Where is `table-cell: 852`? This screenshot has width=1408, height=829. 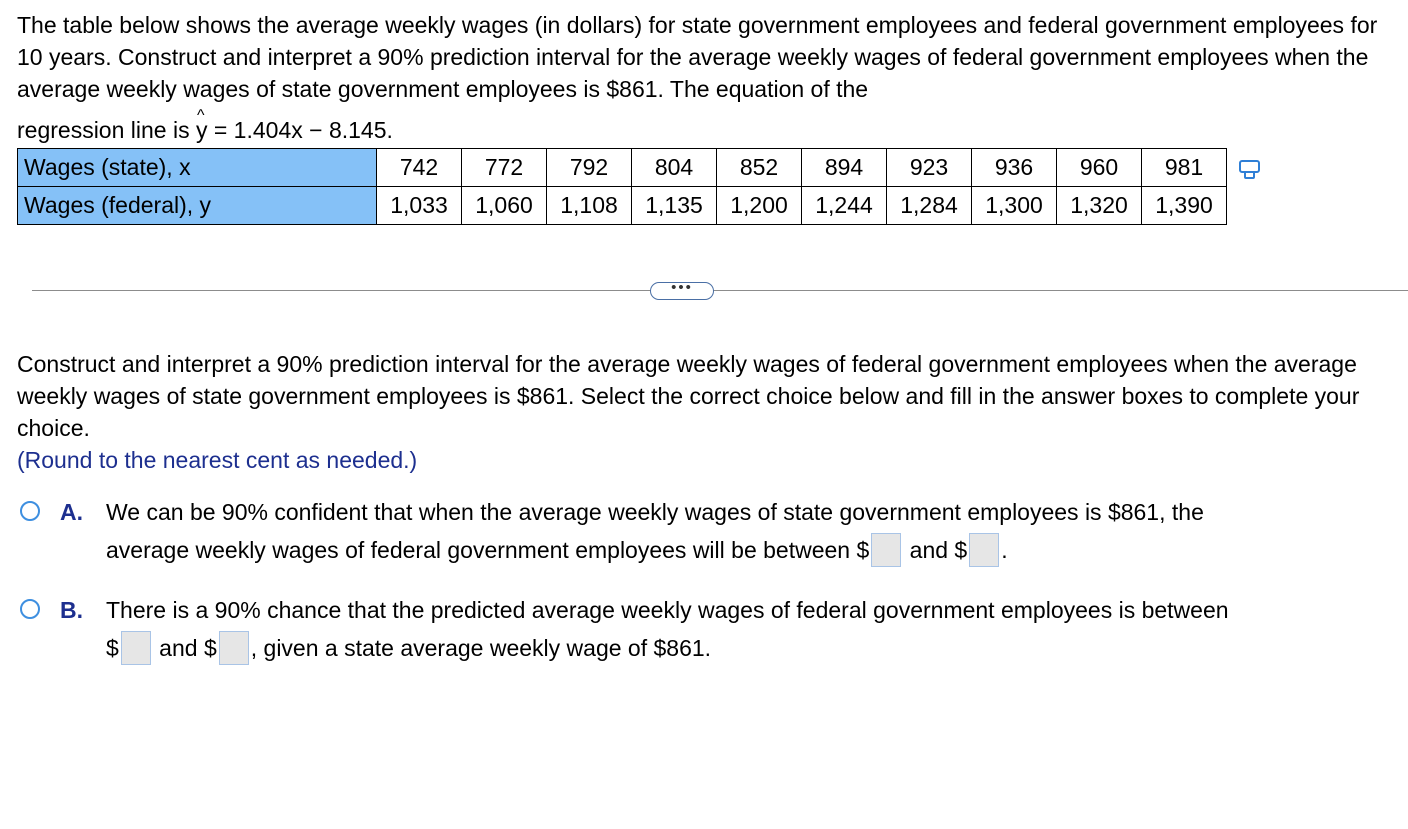
table-cell: 852 is located at coordinates (759, 167).